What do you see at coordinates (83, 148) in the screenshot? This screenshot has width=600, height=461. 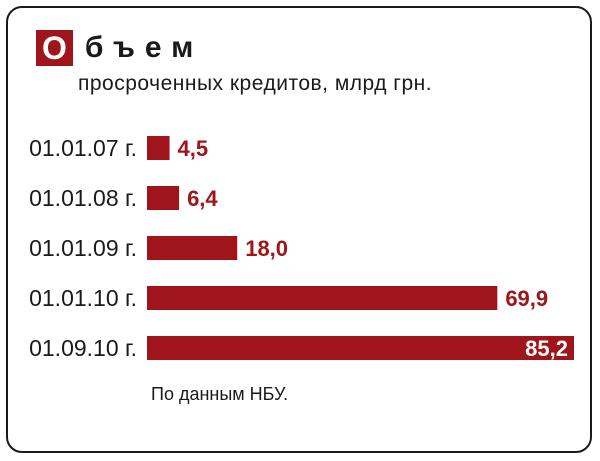 I see `category-label: 01.01.07 г.` at bounding box center [83, 148].